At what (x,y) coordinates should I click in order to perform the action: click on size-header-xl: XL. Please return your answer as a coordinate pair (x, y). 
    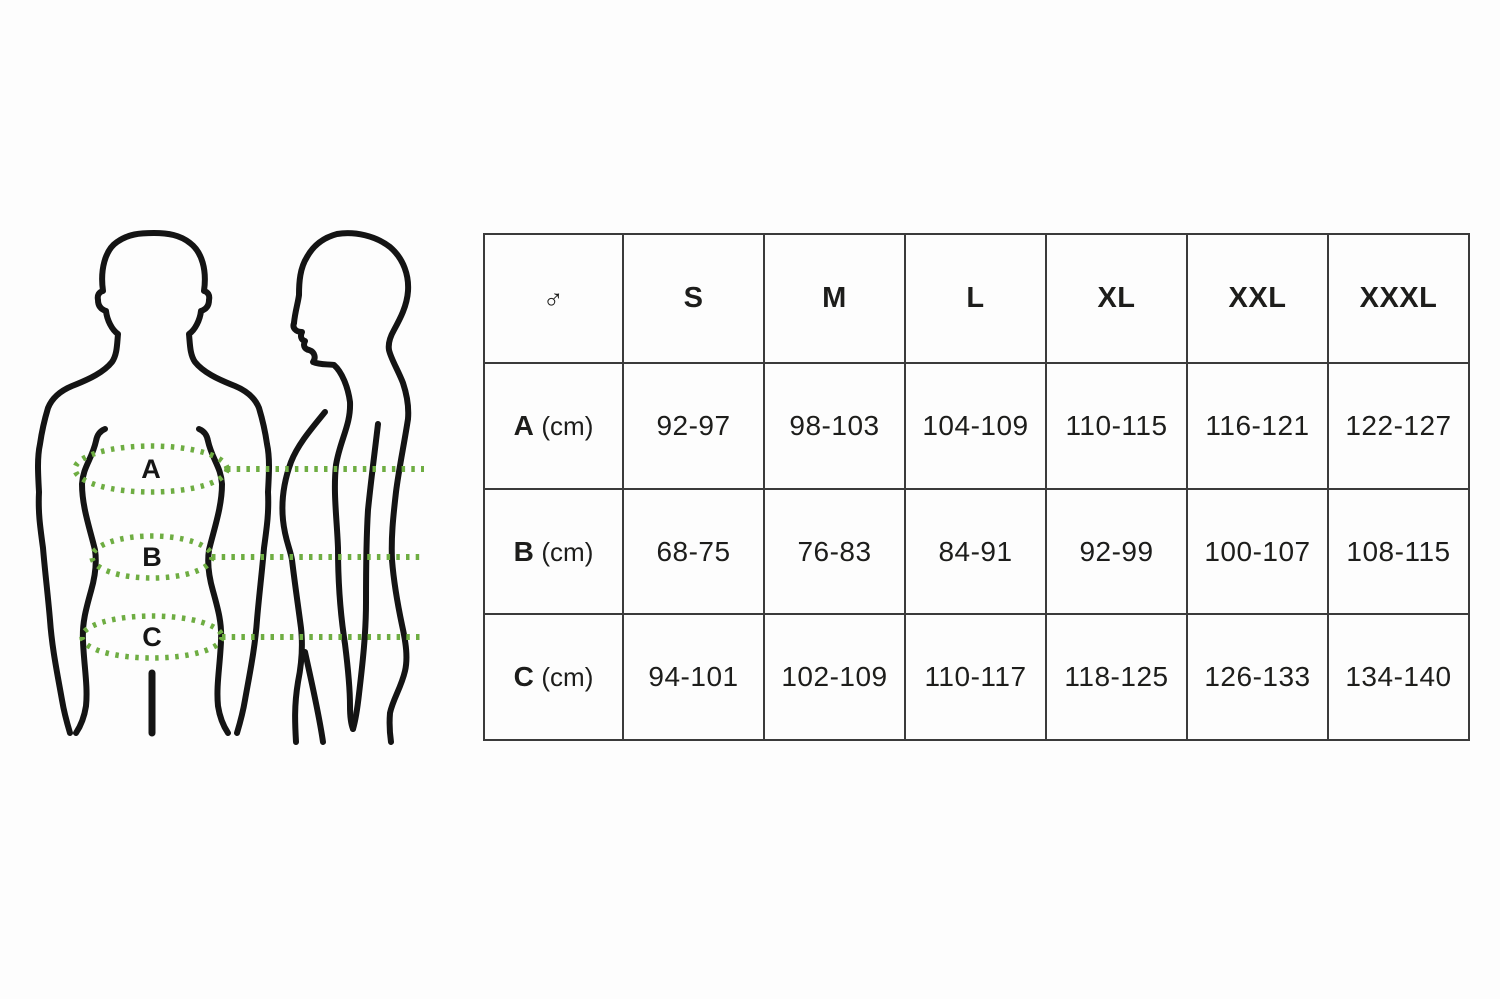
    Looking at the image, I should click on (1116, 298).